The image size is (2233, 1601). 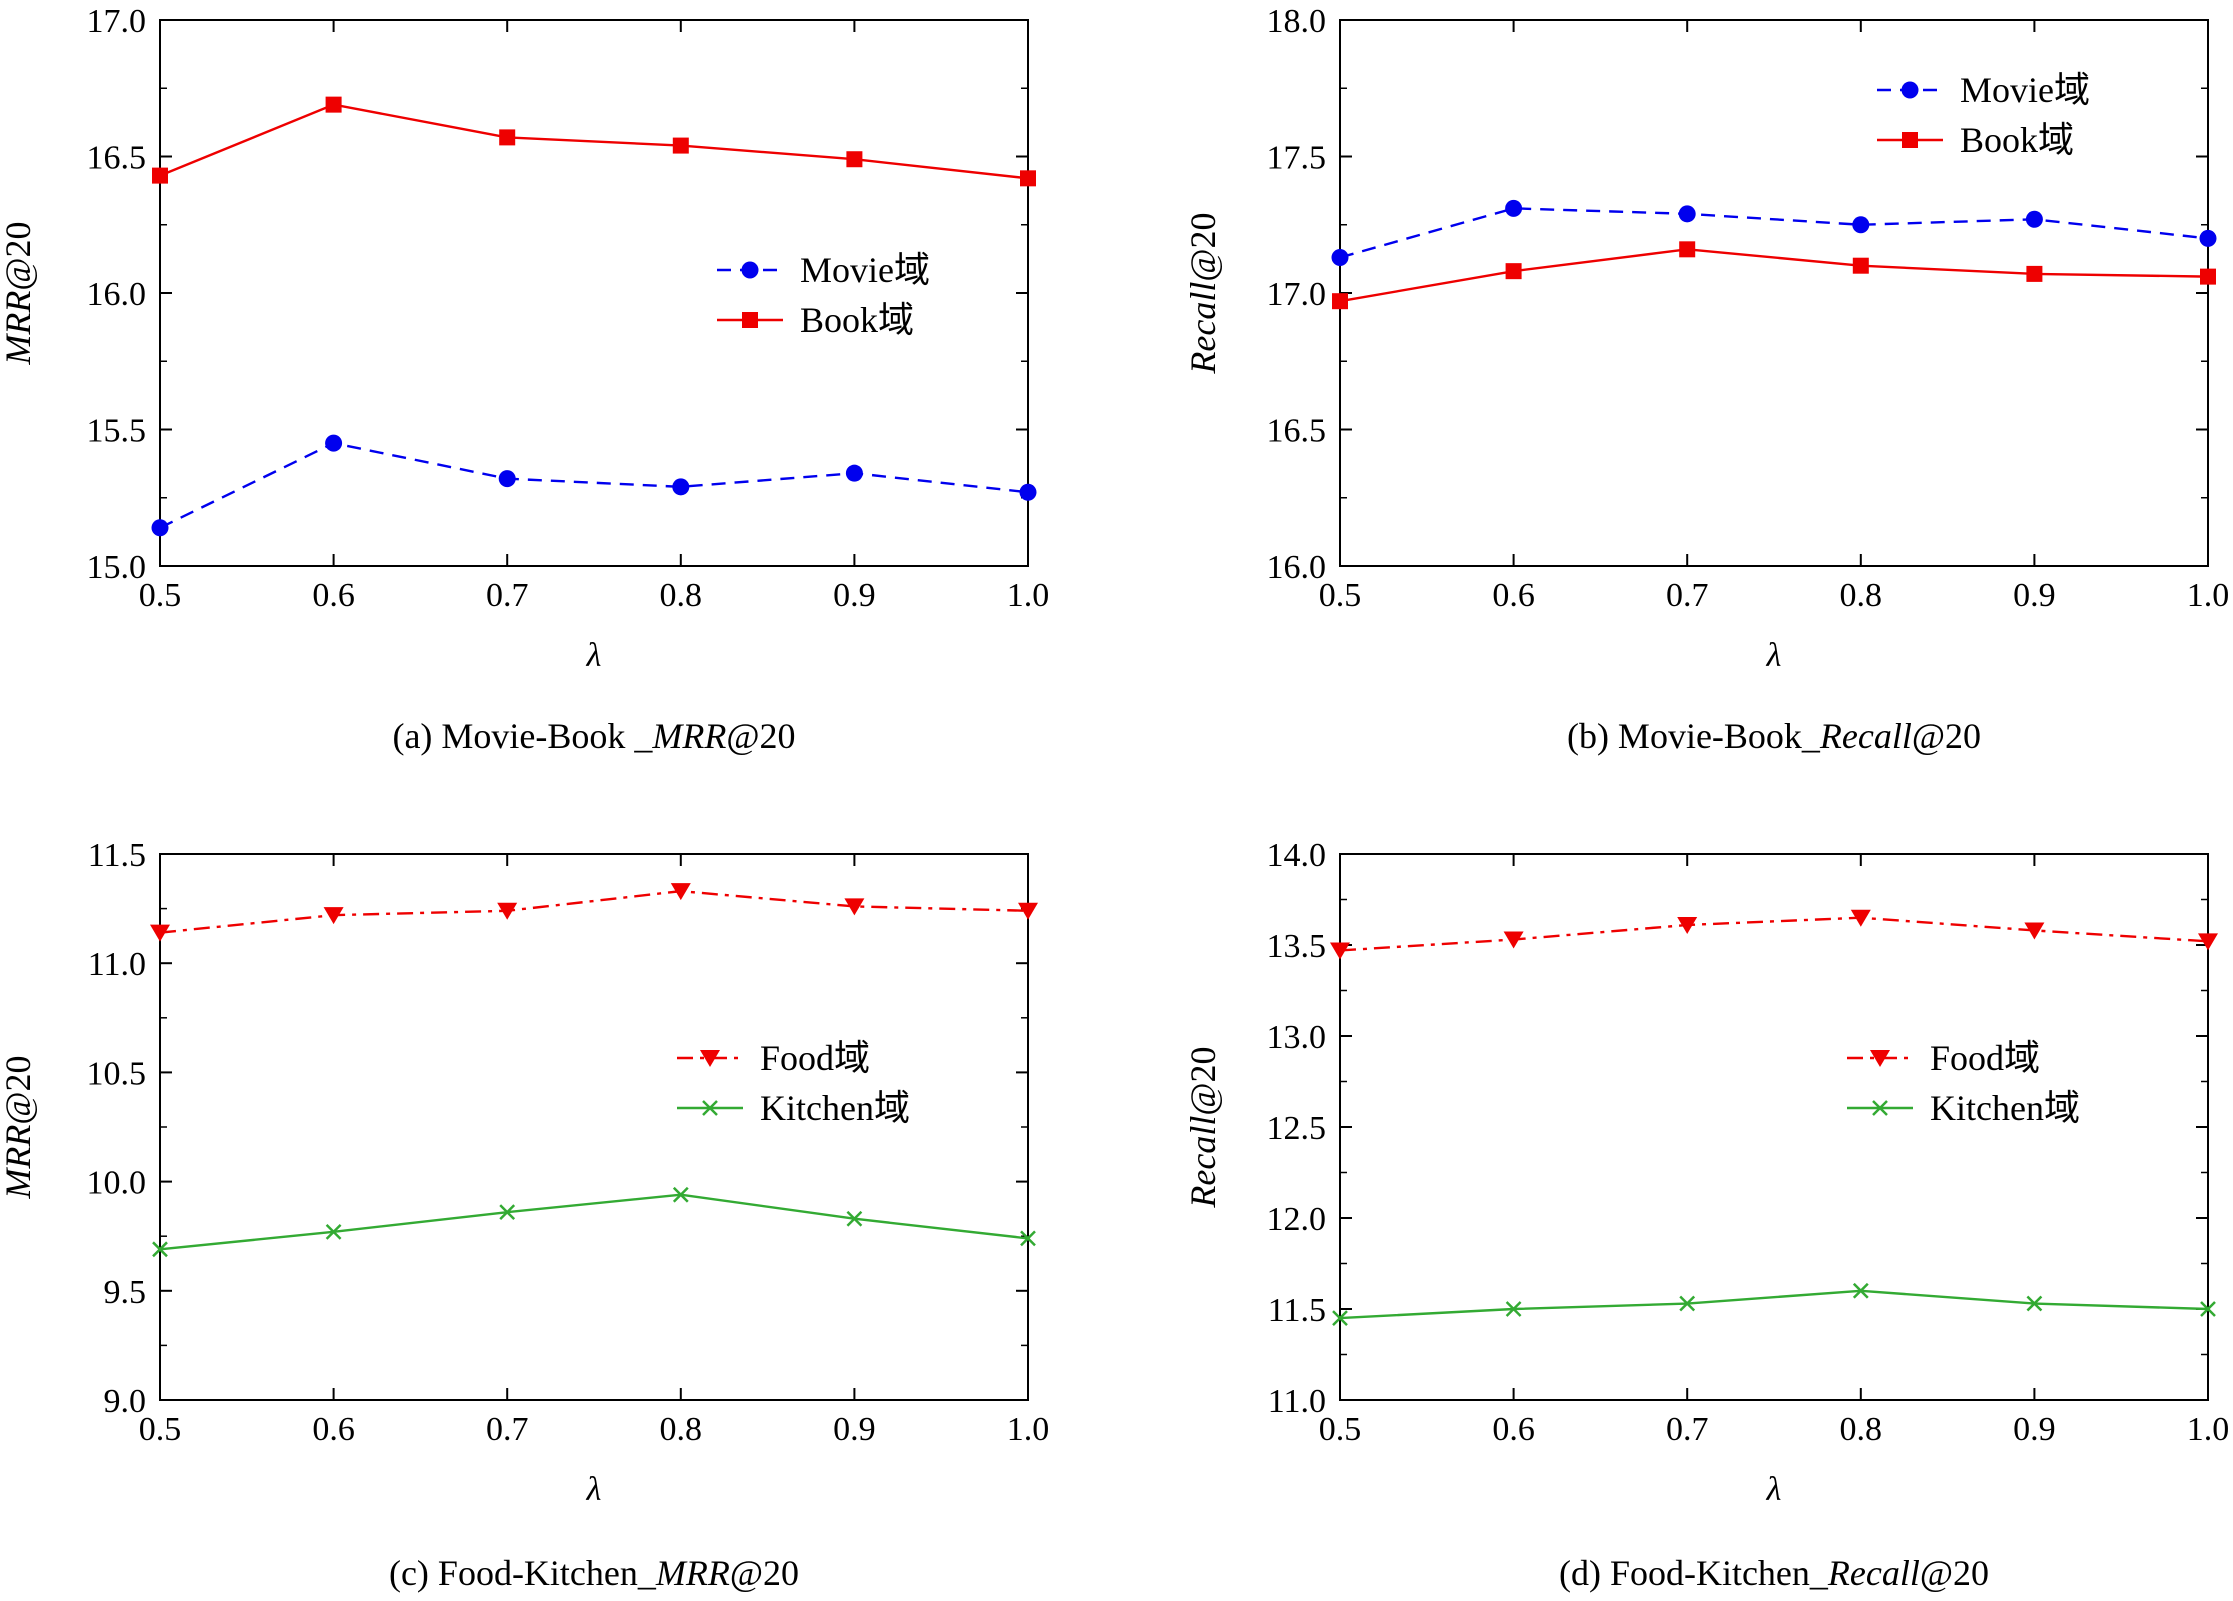 What do you see at coordinates (19, 293) in the screenshot?
I see `y-axis-label: MRR@20` at bounding box center [19, 293].